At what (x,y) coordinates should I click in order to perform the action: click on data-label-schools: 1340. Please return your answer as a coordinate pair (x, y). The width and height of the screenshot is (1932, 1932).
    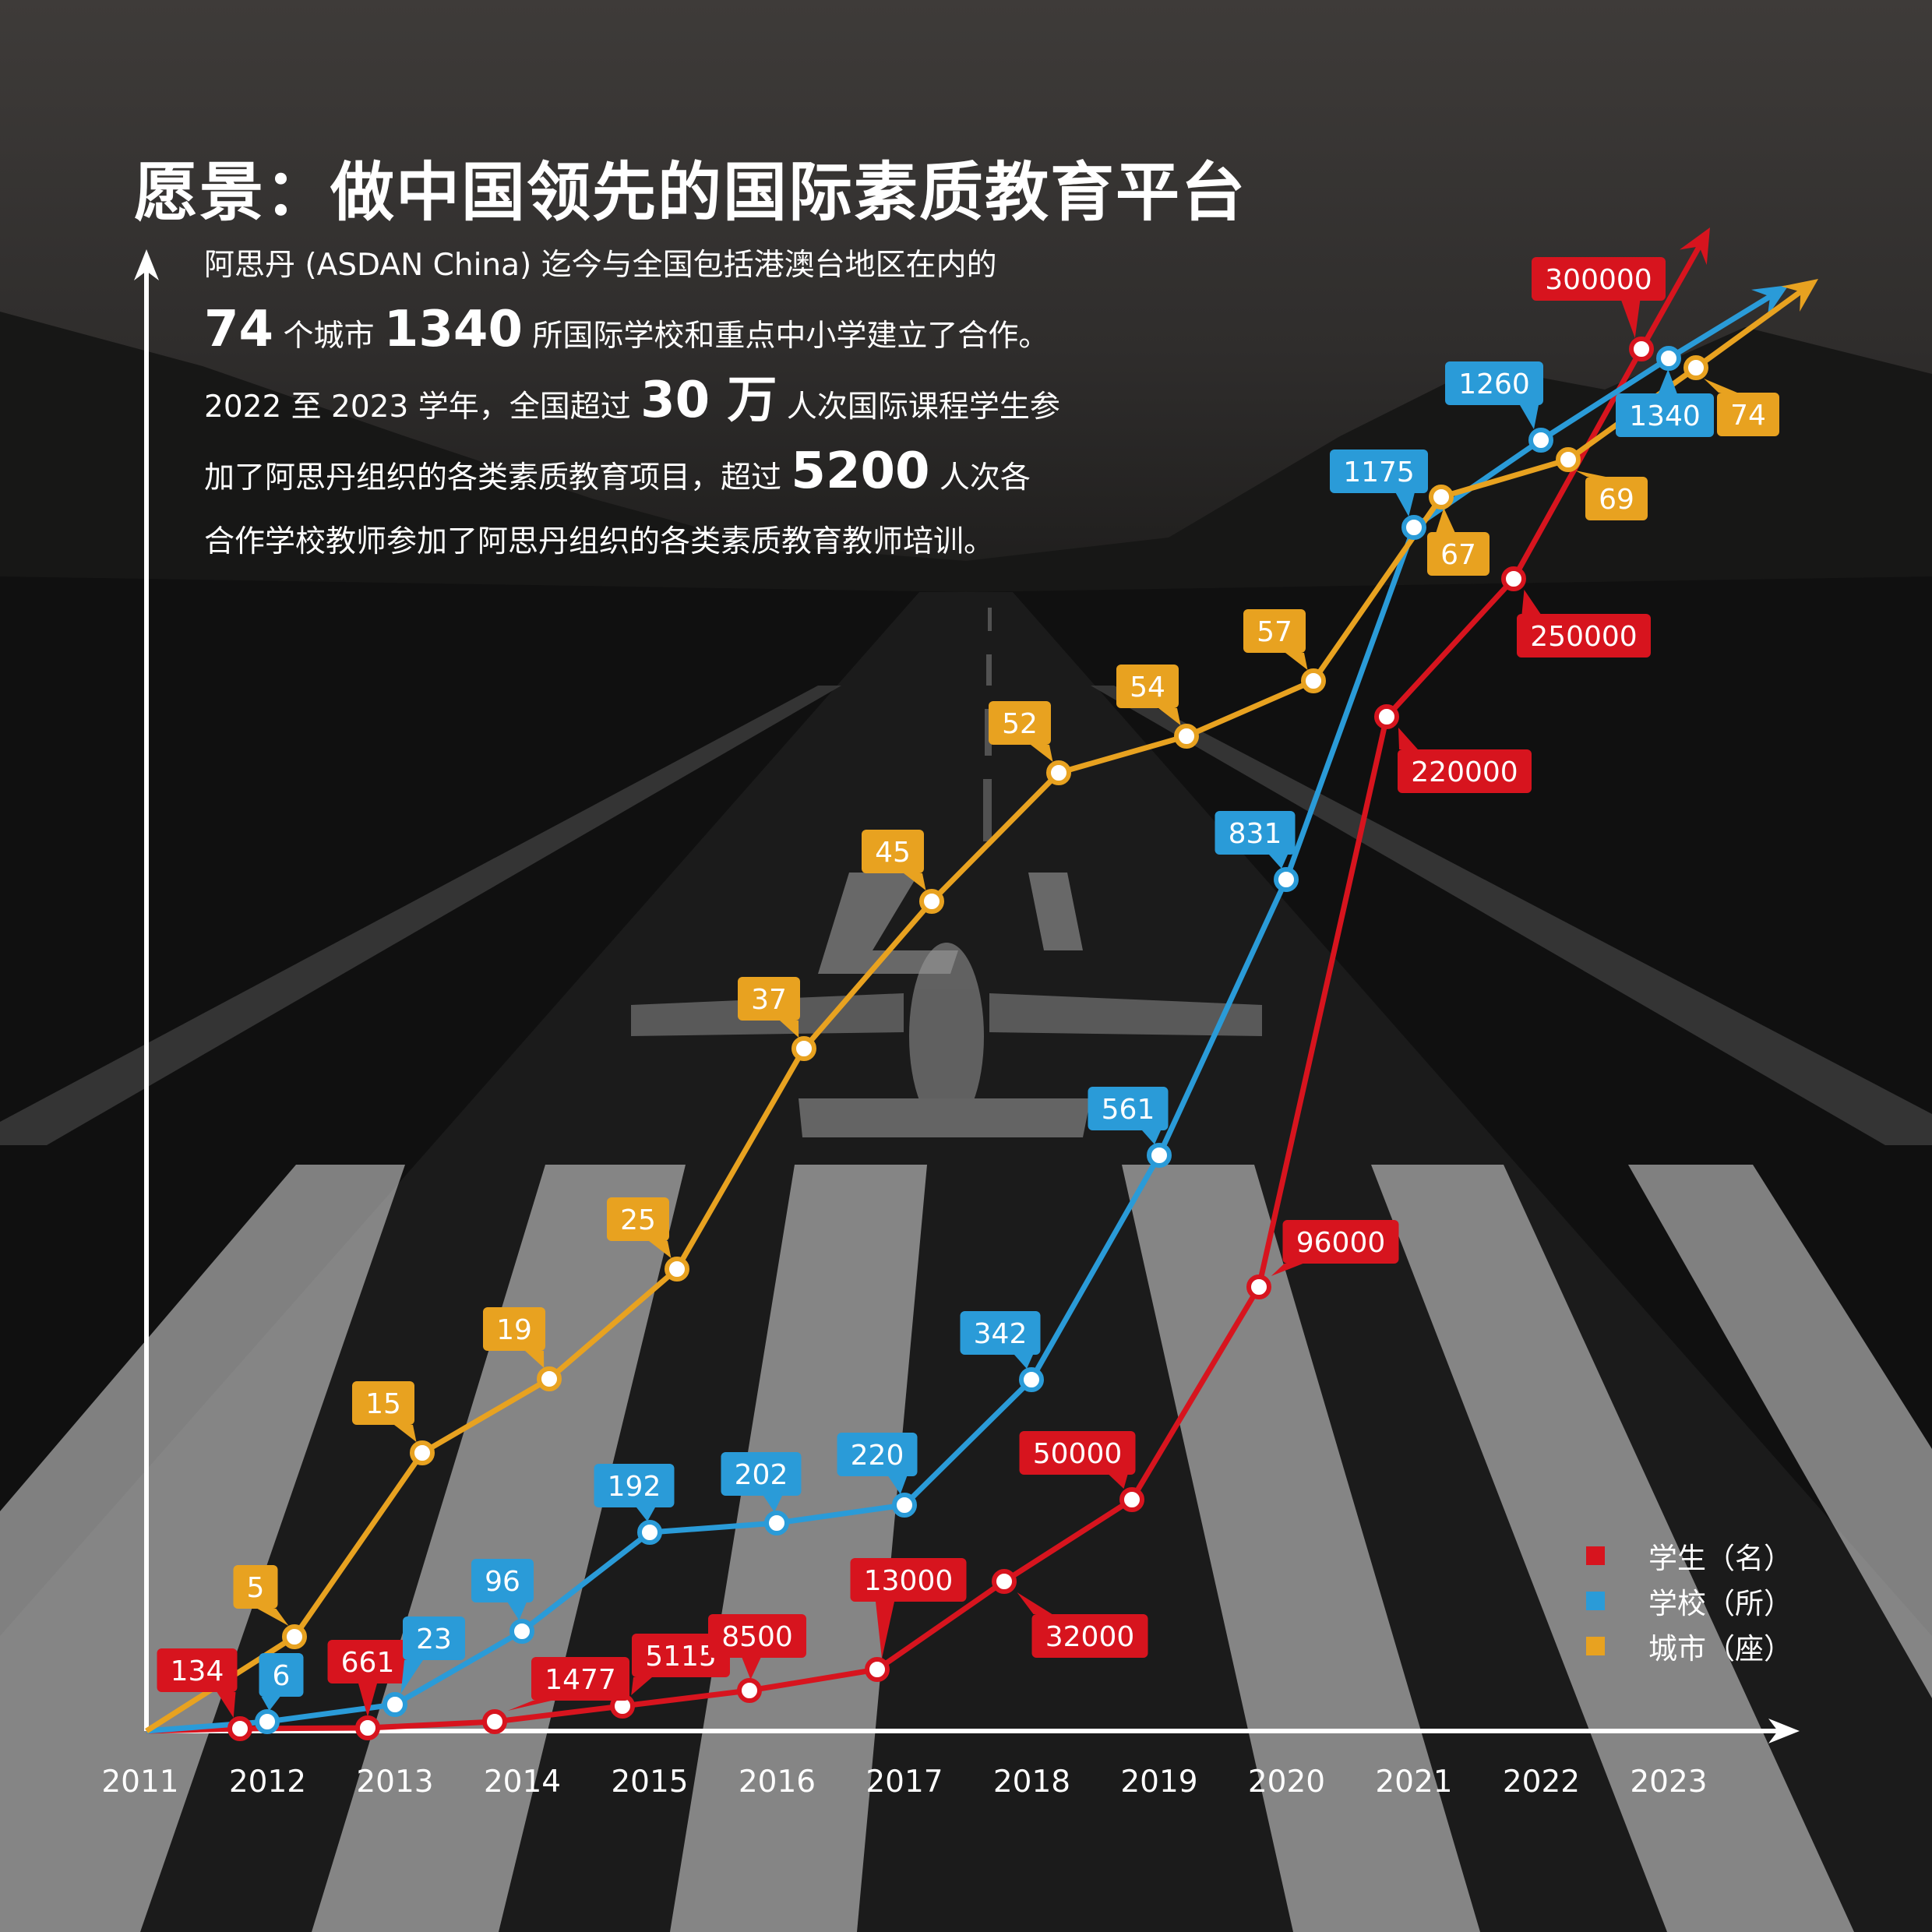
    Looking at the image, I should click on (1665, 403).